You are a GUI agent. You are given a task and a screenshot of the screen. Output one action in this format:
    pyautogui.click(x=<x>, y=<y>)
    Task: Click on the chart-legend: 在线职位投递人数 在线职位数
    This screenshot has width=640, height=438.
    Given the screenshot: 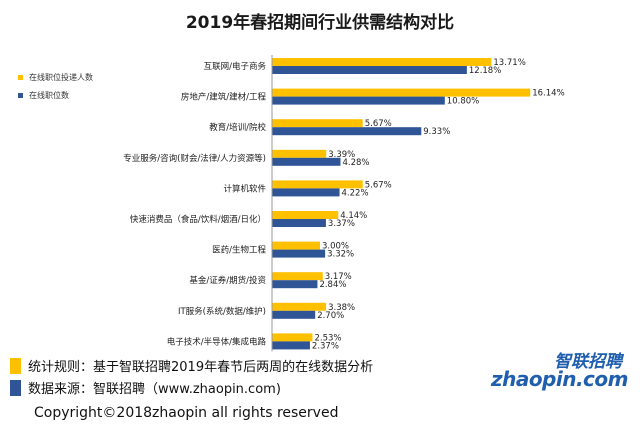 What is the action you would take?
    pyautogui.click(x=55, y=86)
    